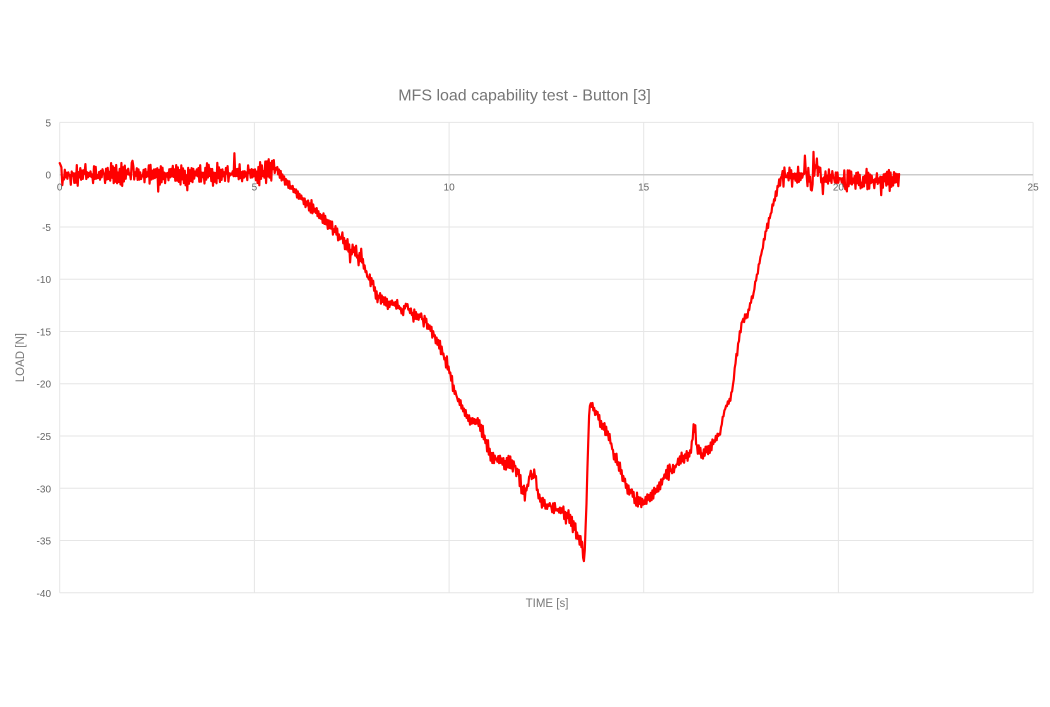 The width and height of the screenshot is (1050, 707). I want to click on svg-text: 20, so click(839, 188).